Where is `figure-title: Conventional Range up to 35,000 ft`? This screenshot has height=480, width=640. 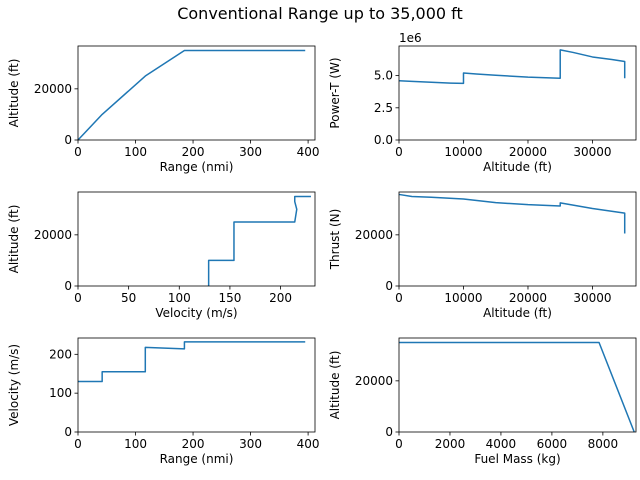
figure-title: Conventional Range up to 35,000 ft is located at coordinates (320, 13).